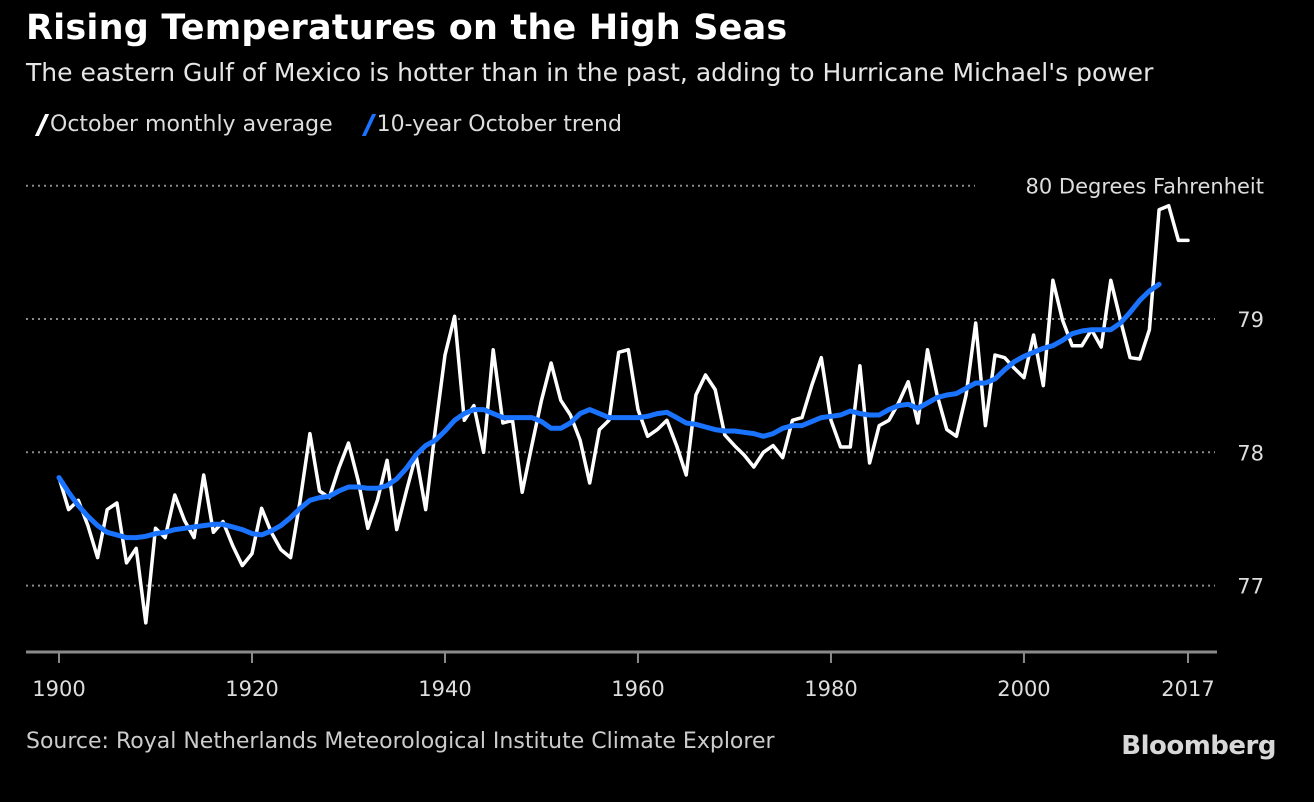  Describe the element at coordinates (1145, 187) in the screenshot. I see `y-tick-label: 80 Degrees Fahrenheit` at that location.